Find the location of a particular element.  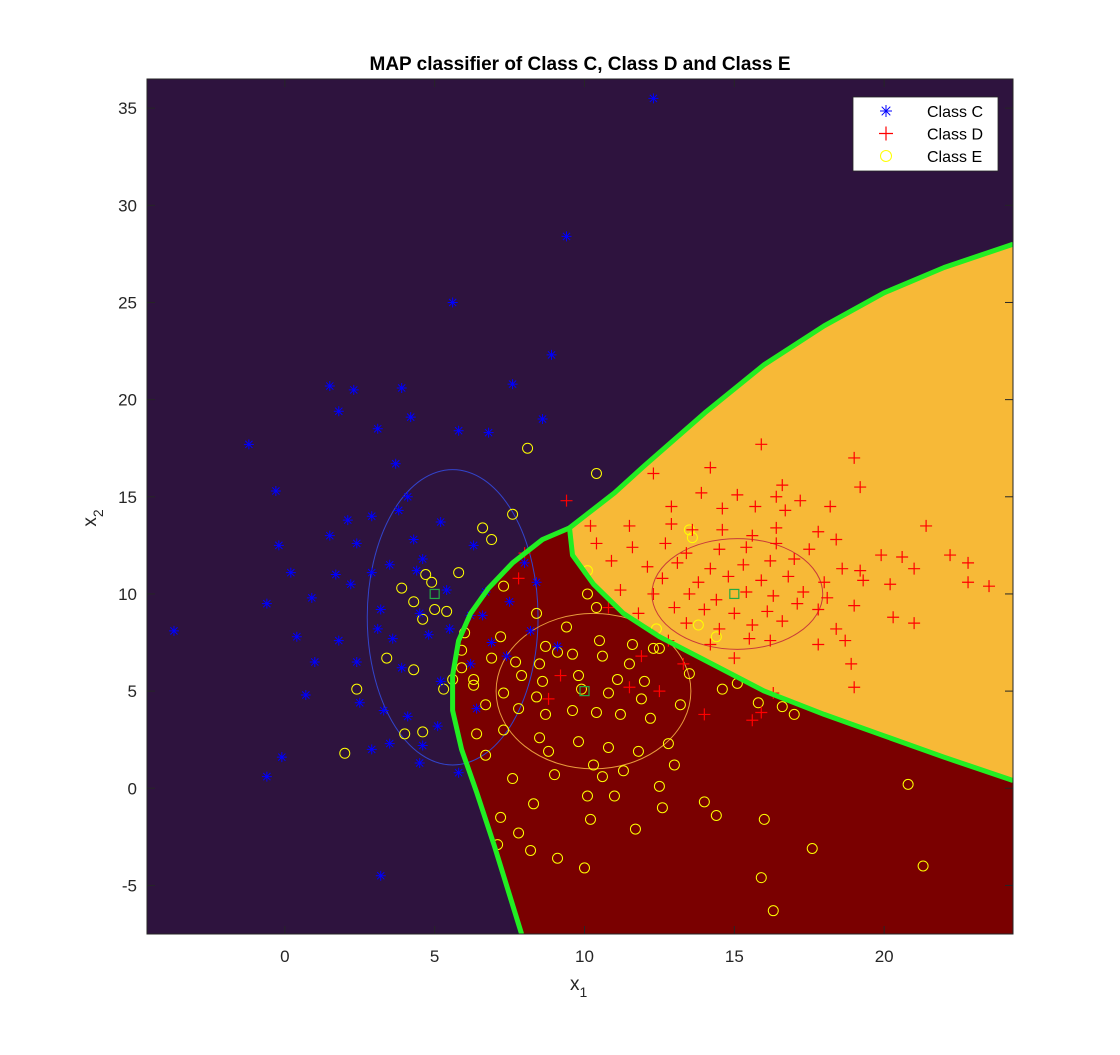

y-tick-label: 10 is located at coordinates (127, 594).